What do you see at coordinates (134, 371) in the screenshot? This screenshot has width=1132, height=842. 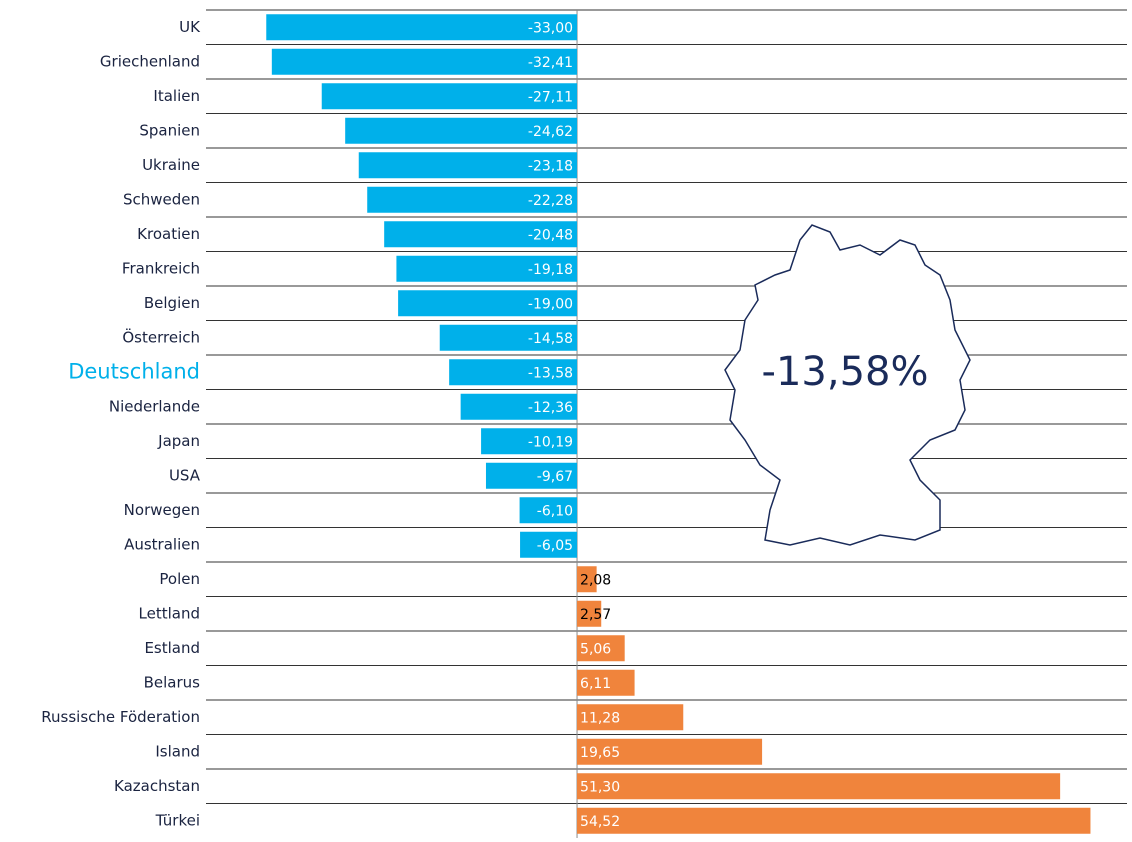 I see `category-label: Deutschland` at bounding box center [134, 371].